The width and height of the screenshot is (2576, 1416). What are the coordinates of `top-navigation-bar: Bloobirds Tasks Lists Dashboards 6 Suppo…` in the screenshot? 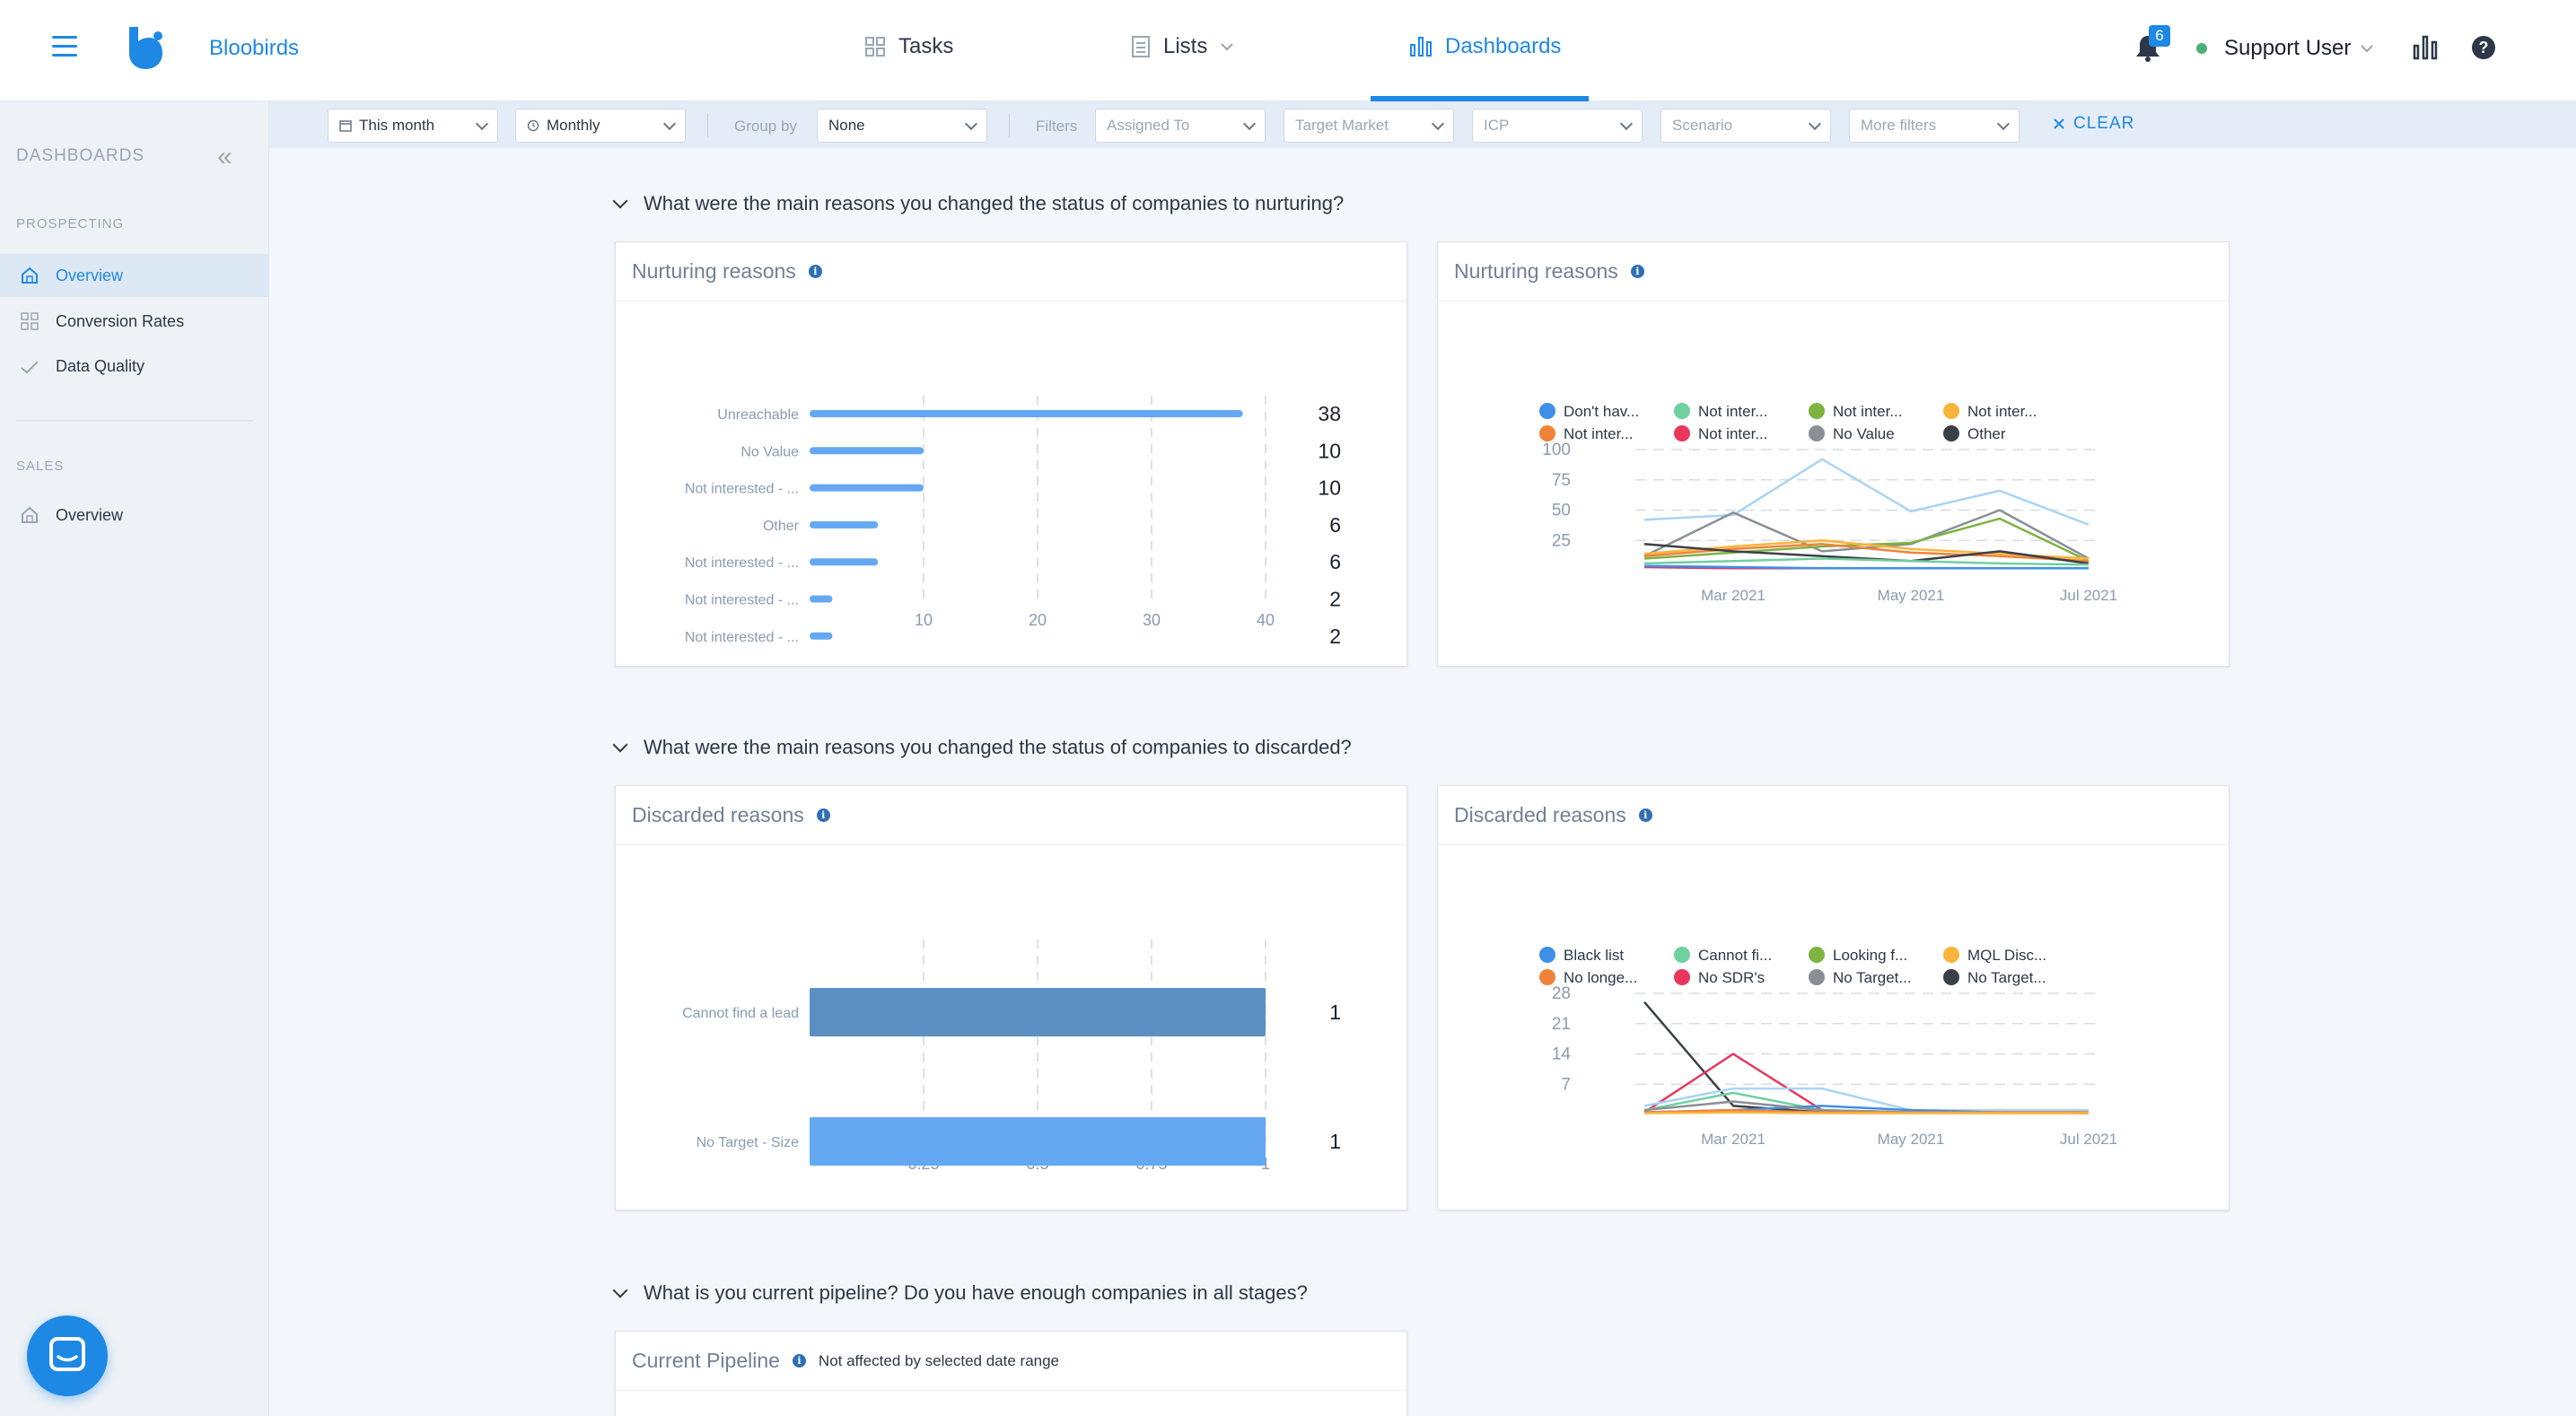 It's located at (1288, 50).